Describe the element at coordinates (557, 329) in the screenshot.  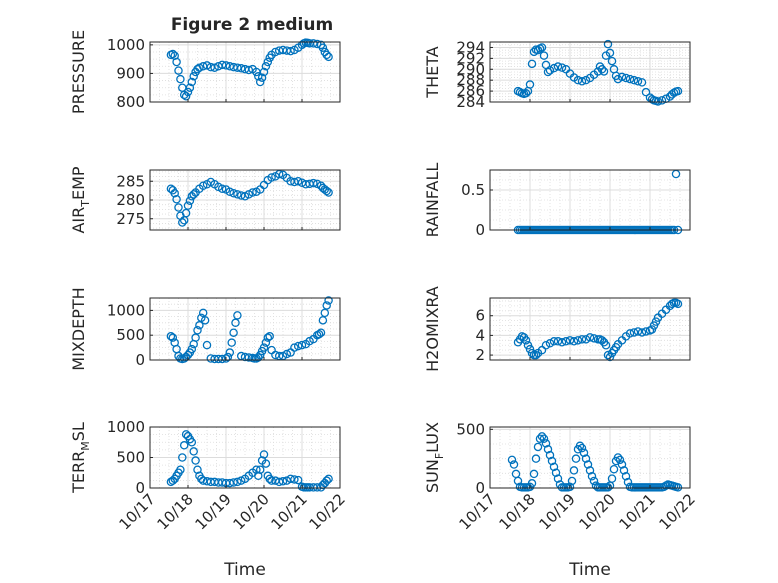
I see `subplot-h2omixra: 2 46 H2OMIXRA` at that location.